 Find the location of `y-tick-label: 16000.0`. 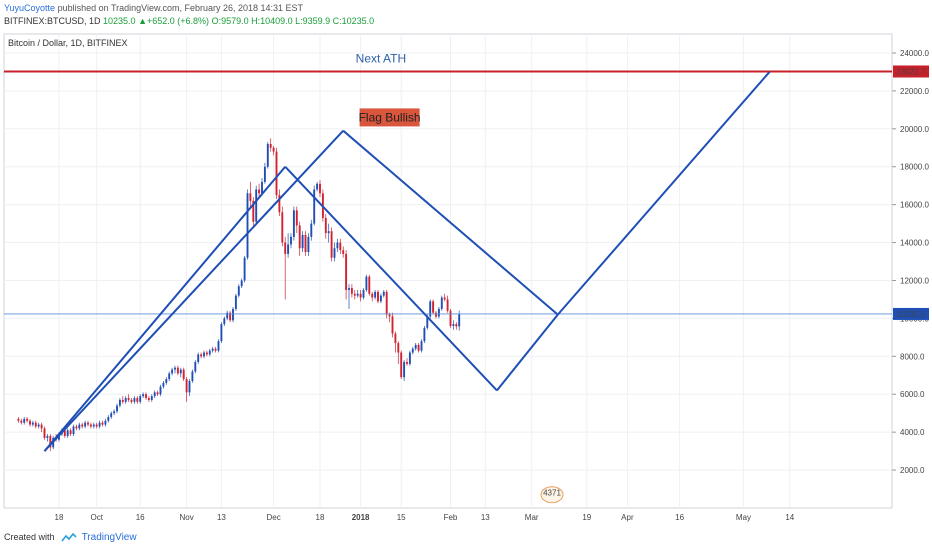

y-tick-label: 16000.0 is located at coordinates (914, 205).